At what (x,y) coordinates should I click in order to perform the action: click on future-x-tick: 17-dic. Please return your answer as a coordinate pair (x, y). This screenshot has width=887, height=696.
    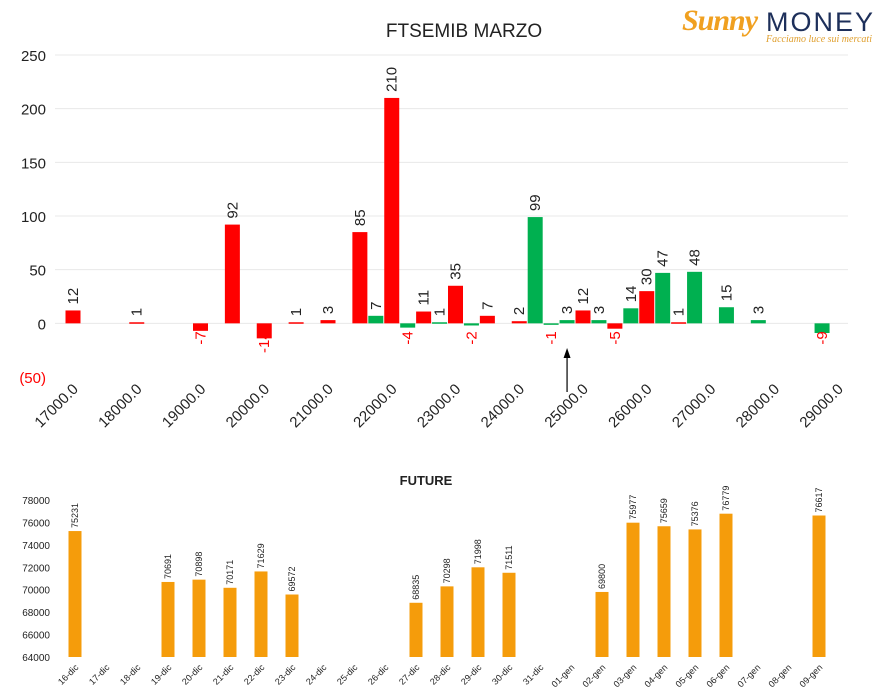
    Looking at the image, I should click on (99, 674).